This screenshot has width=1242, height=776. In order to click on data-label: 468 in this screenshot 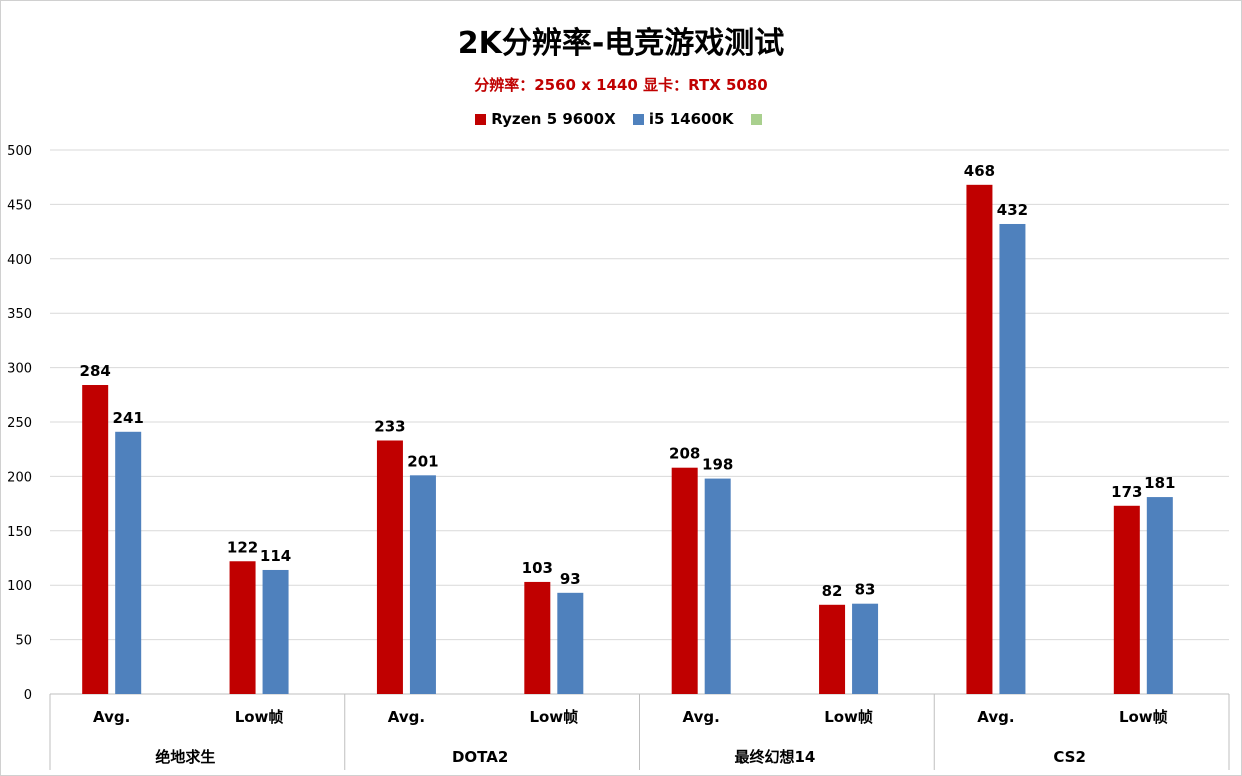, I will do `click(979, 171)`.